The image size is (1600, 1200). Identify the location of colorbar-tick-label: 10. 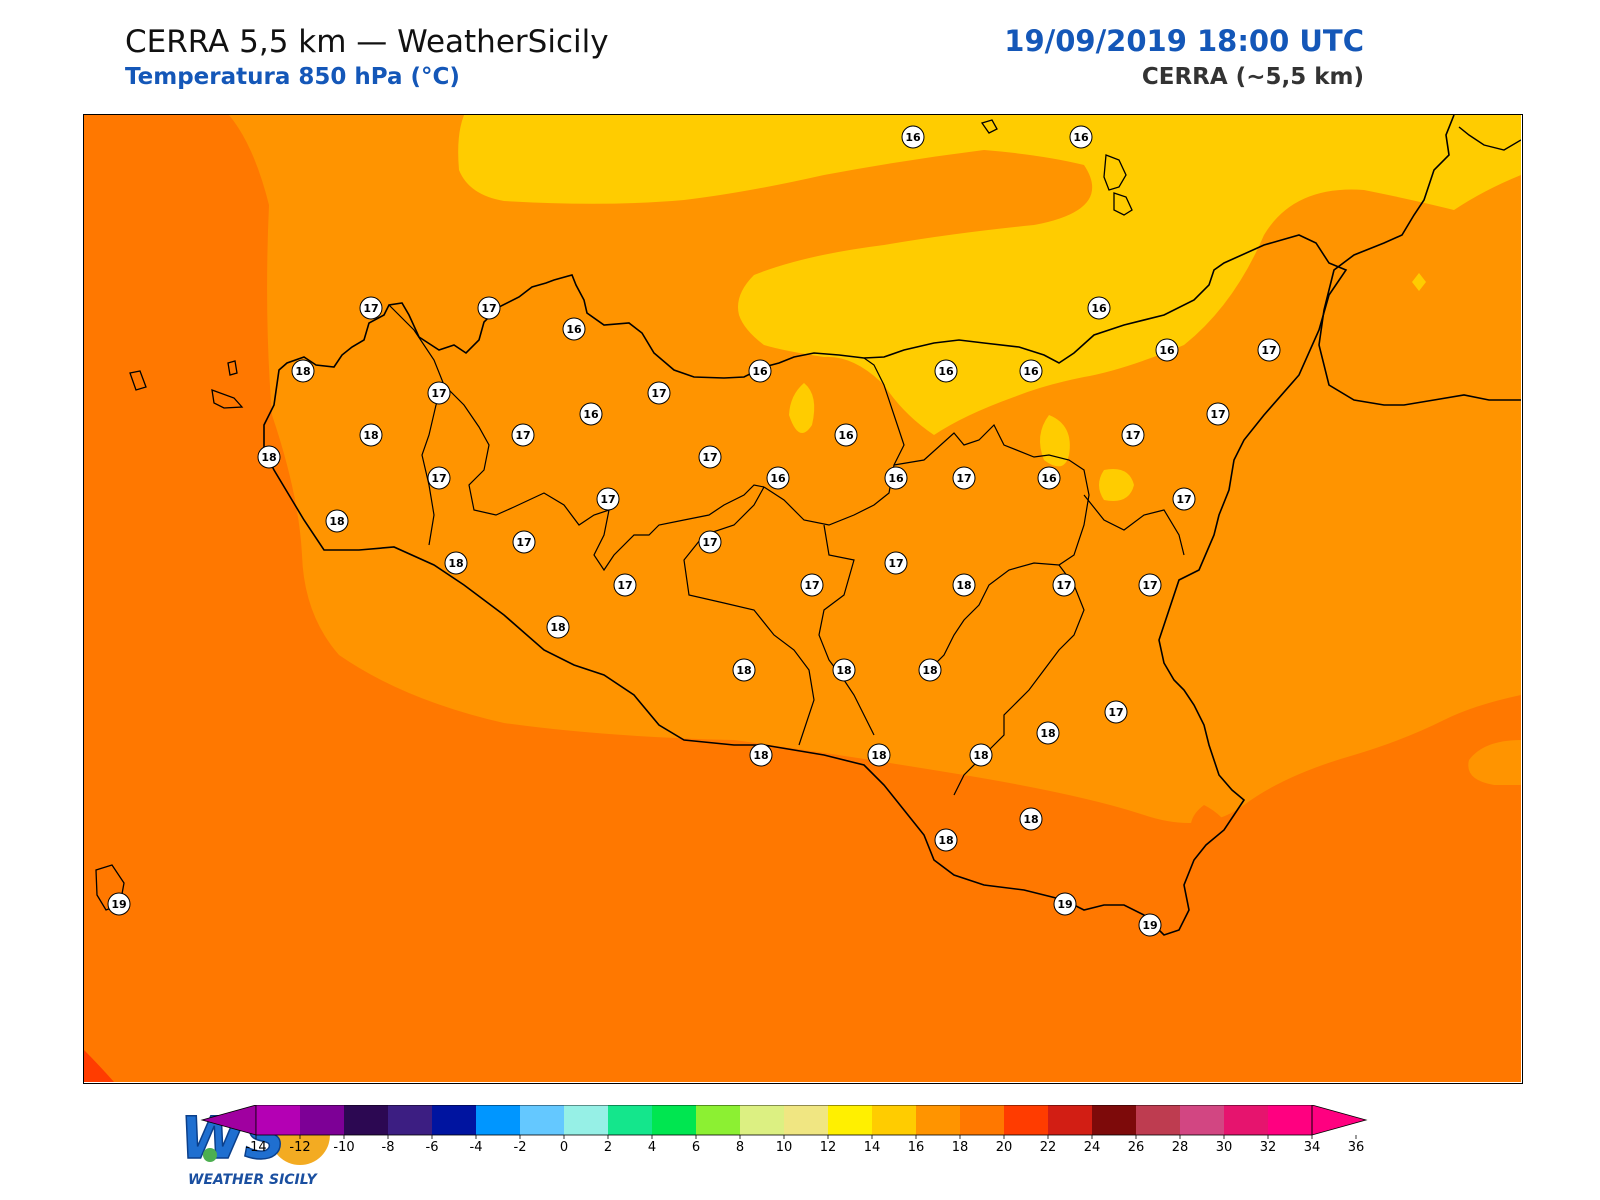
(784, 1147).